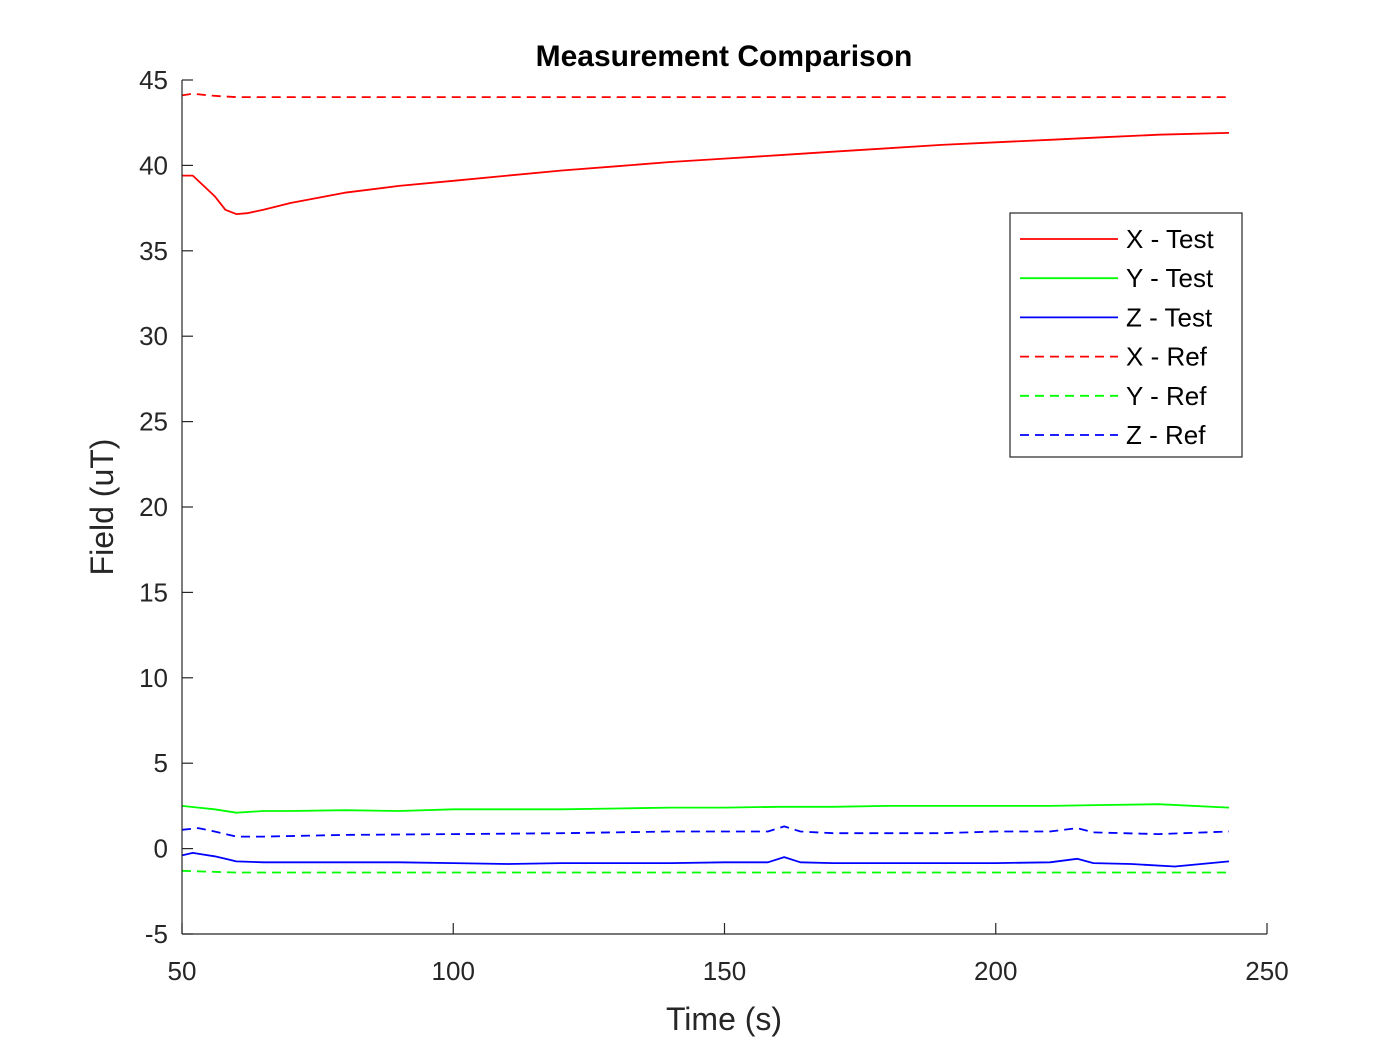  What do you see at coordinates (153, 422) in the screenshot?
I see `y-tick-label-6: 25` at bounding box center [153, 422].